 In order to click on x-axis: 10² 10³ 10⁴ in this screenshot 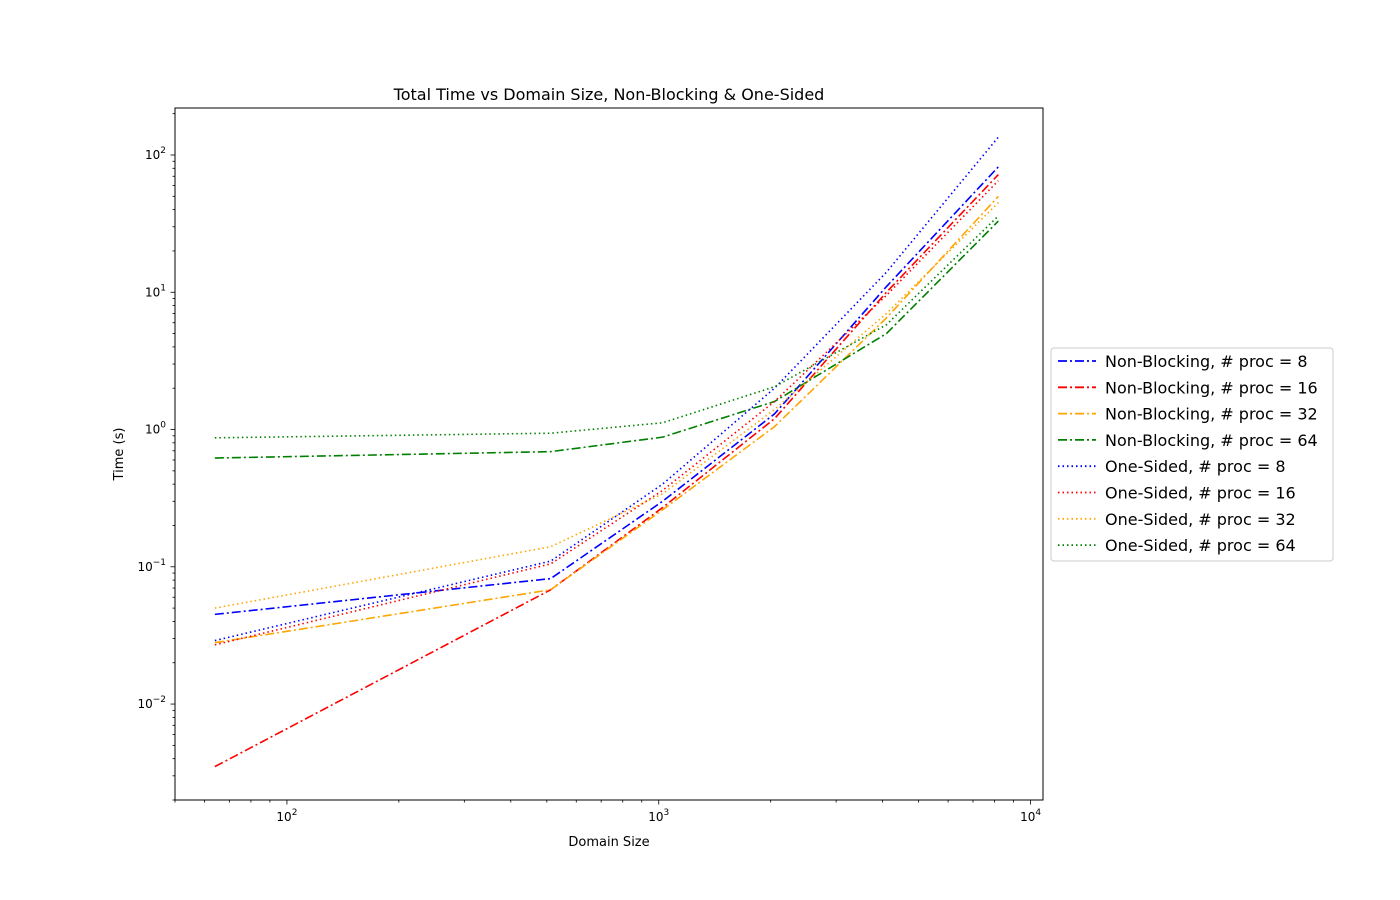, I will do `click(607, 812)`.